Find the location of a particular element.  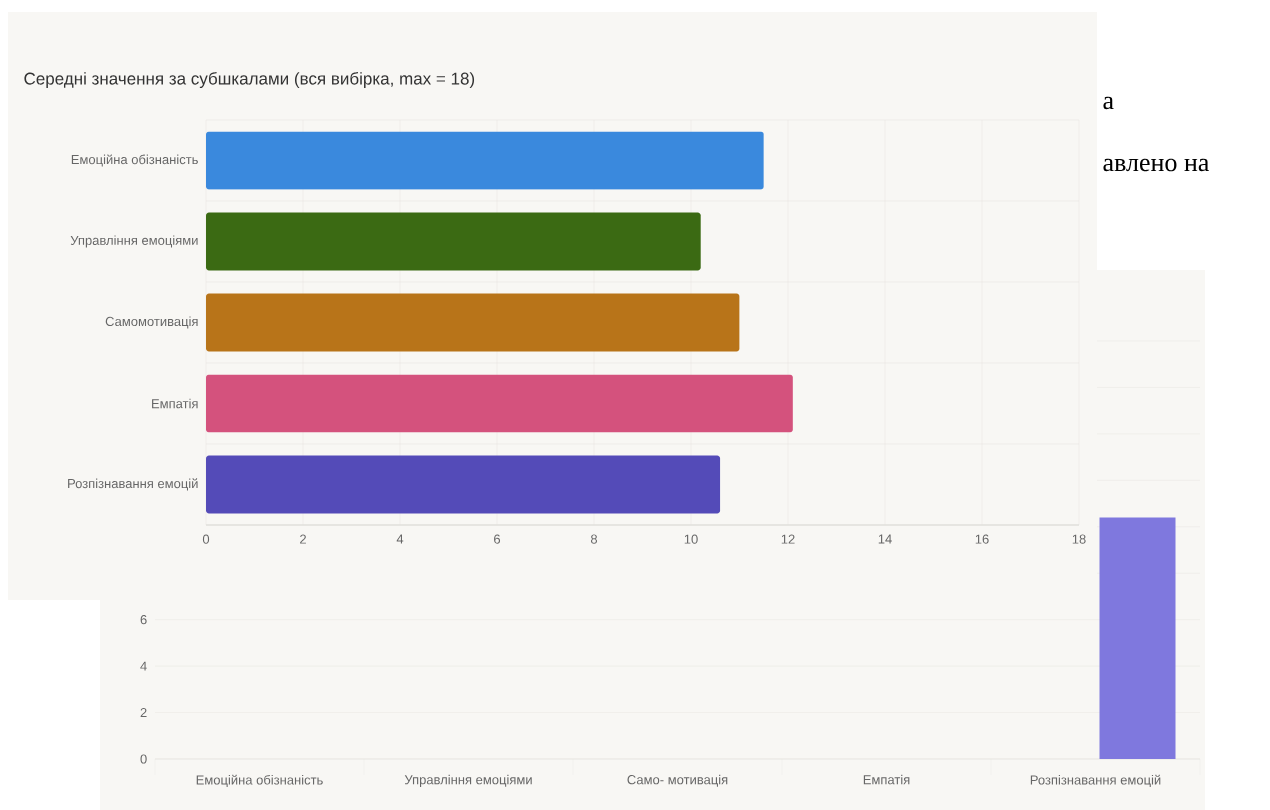

x-tick-label: Управління емоціями is located at coordinates (468, 780).